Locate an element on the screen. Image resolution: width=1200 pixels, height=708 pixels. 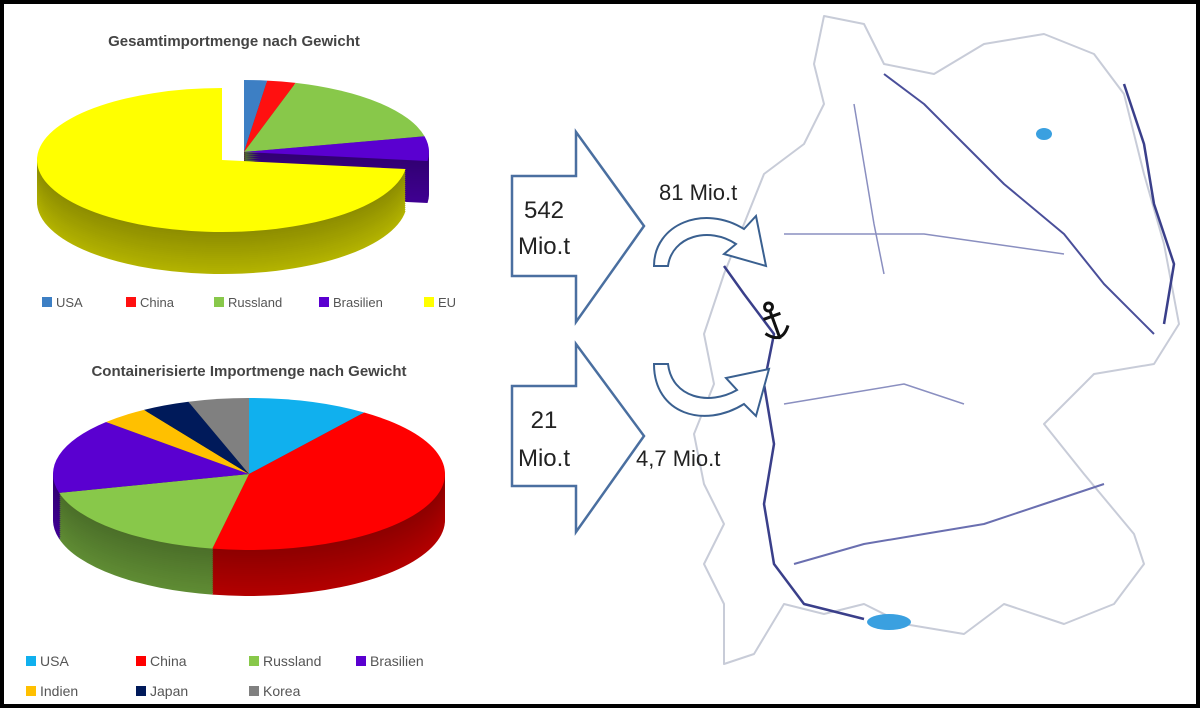
lake is located at coordinates (1044, 134).